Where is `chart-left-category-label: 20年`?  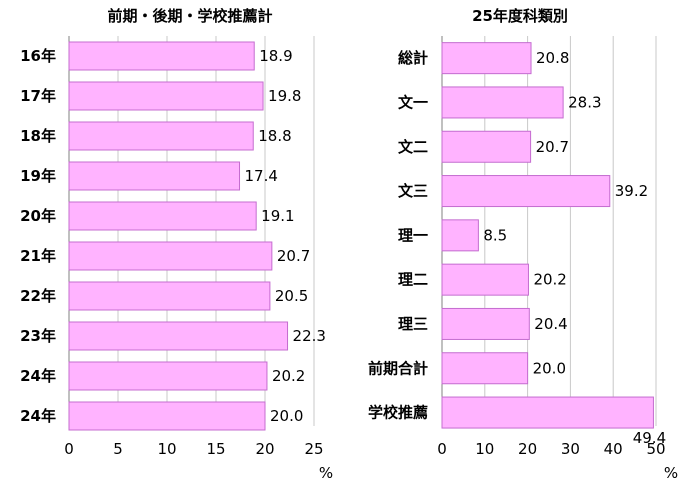
chart-left-category-label: 20年 is located at coordinates (38, 216).